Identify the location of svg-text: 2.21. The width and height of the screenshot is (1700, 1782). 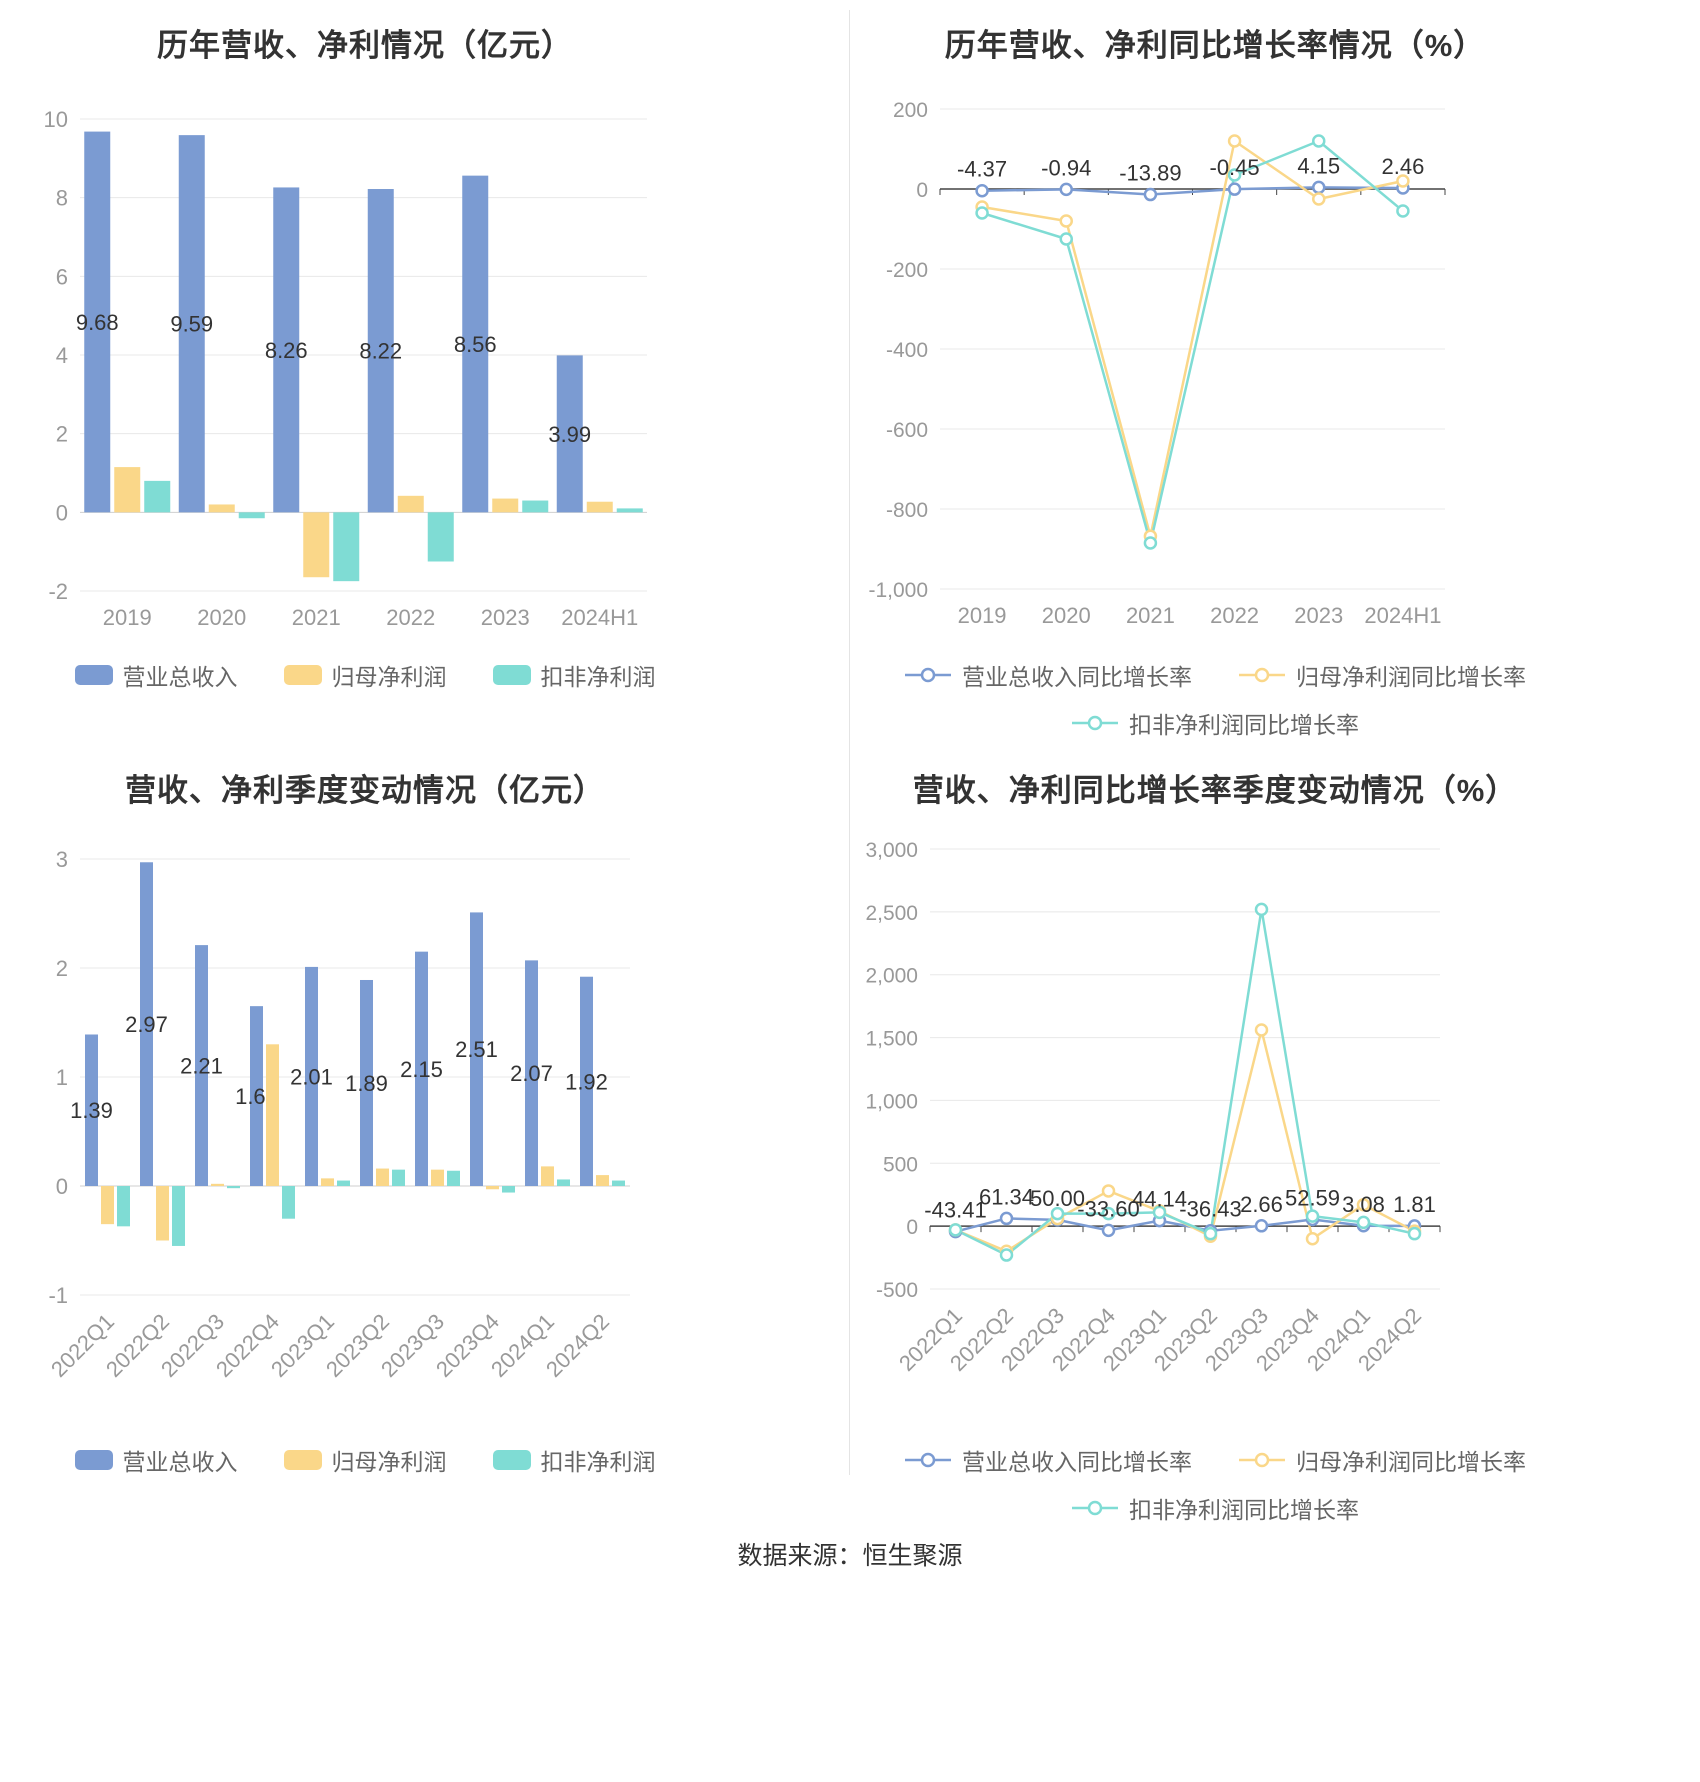
(201, 1066).